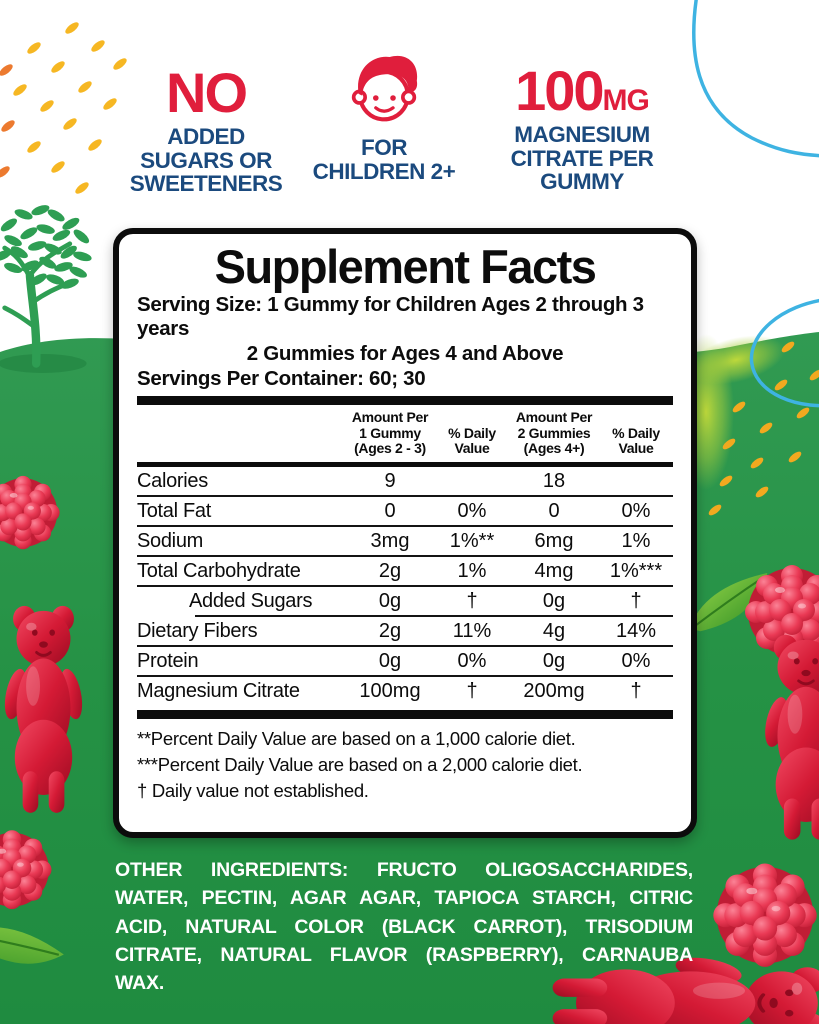 The image size is (819, 1024). Describe the element at coordinates (636, 570) in the screenshot. I see `nutrient-value: 1%***` at that location.